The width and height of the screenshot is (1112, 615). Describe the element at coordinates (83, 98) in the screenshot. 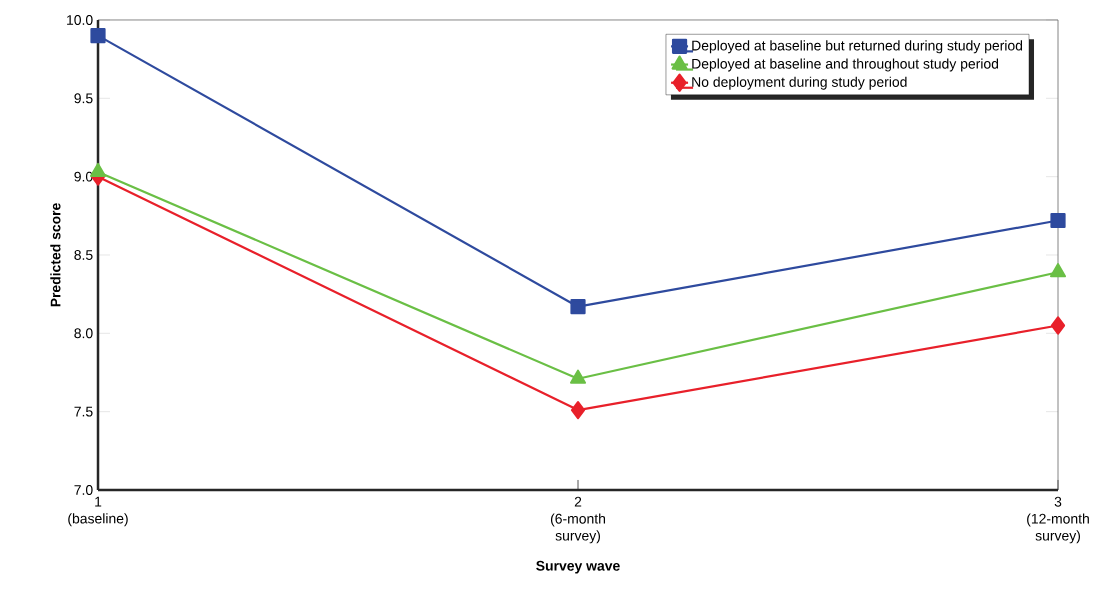

I see `y-tick-label: 9.5` at that location.